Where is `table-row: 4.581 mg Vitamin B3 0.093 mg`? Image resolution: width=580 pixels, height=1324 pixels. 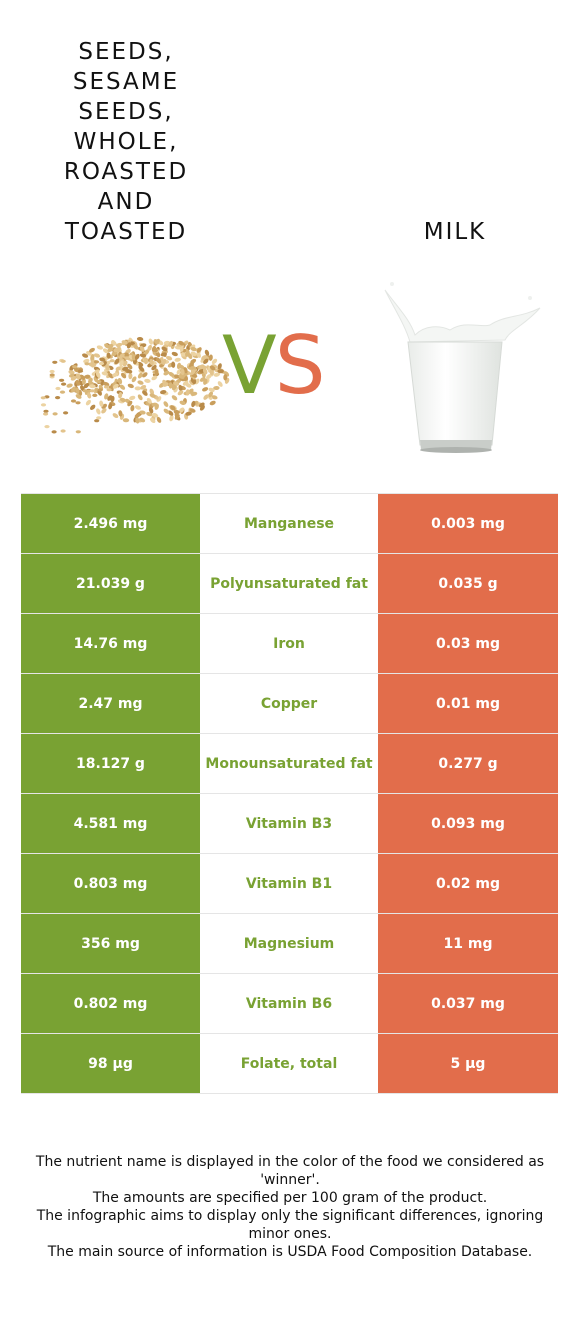 table-row: 4.581 mg Vitamin B3 0.093 mg is located at coordinates (289, 824).